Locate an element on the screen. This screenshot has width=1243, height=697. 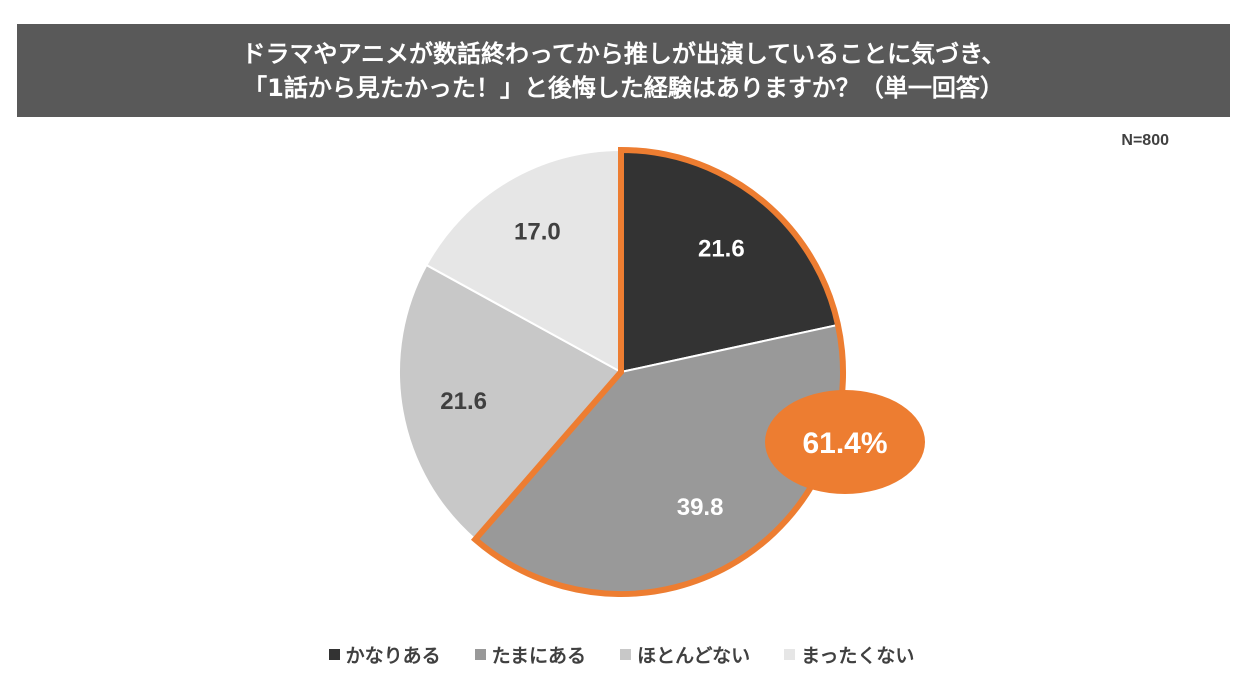
legend-label-4: まったくない is located at coordinates (858, 656).